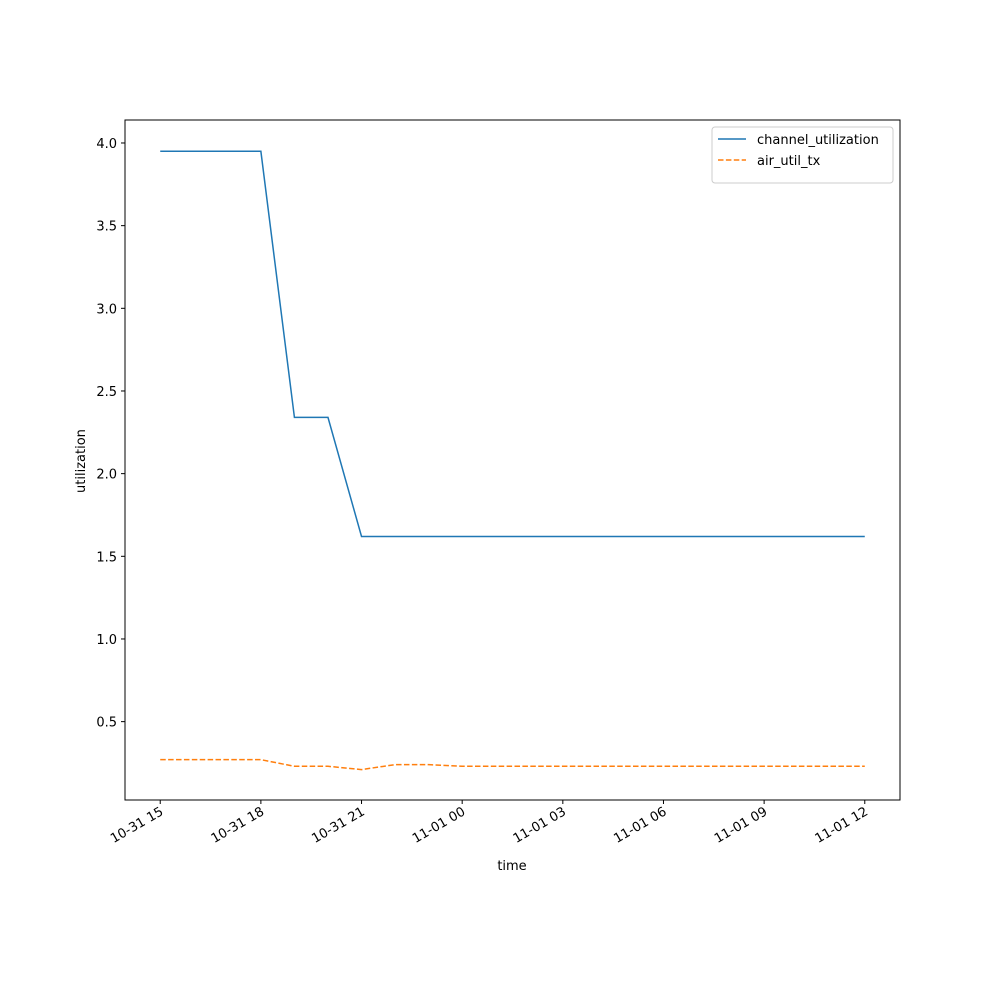  Describe the element at coordinates (439, 825) in the screenshot. I see `x-tick-label: 11-01 00` at that location.